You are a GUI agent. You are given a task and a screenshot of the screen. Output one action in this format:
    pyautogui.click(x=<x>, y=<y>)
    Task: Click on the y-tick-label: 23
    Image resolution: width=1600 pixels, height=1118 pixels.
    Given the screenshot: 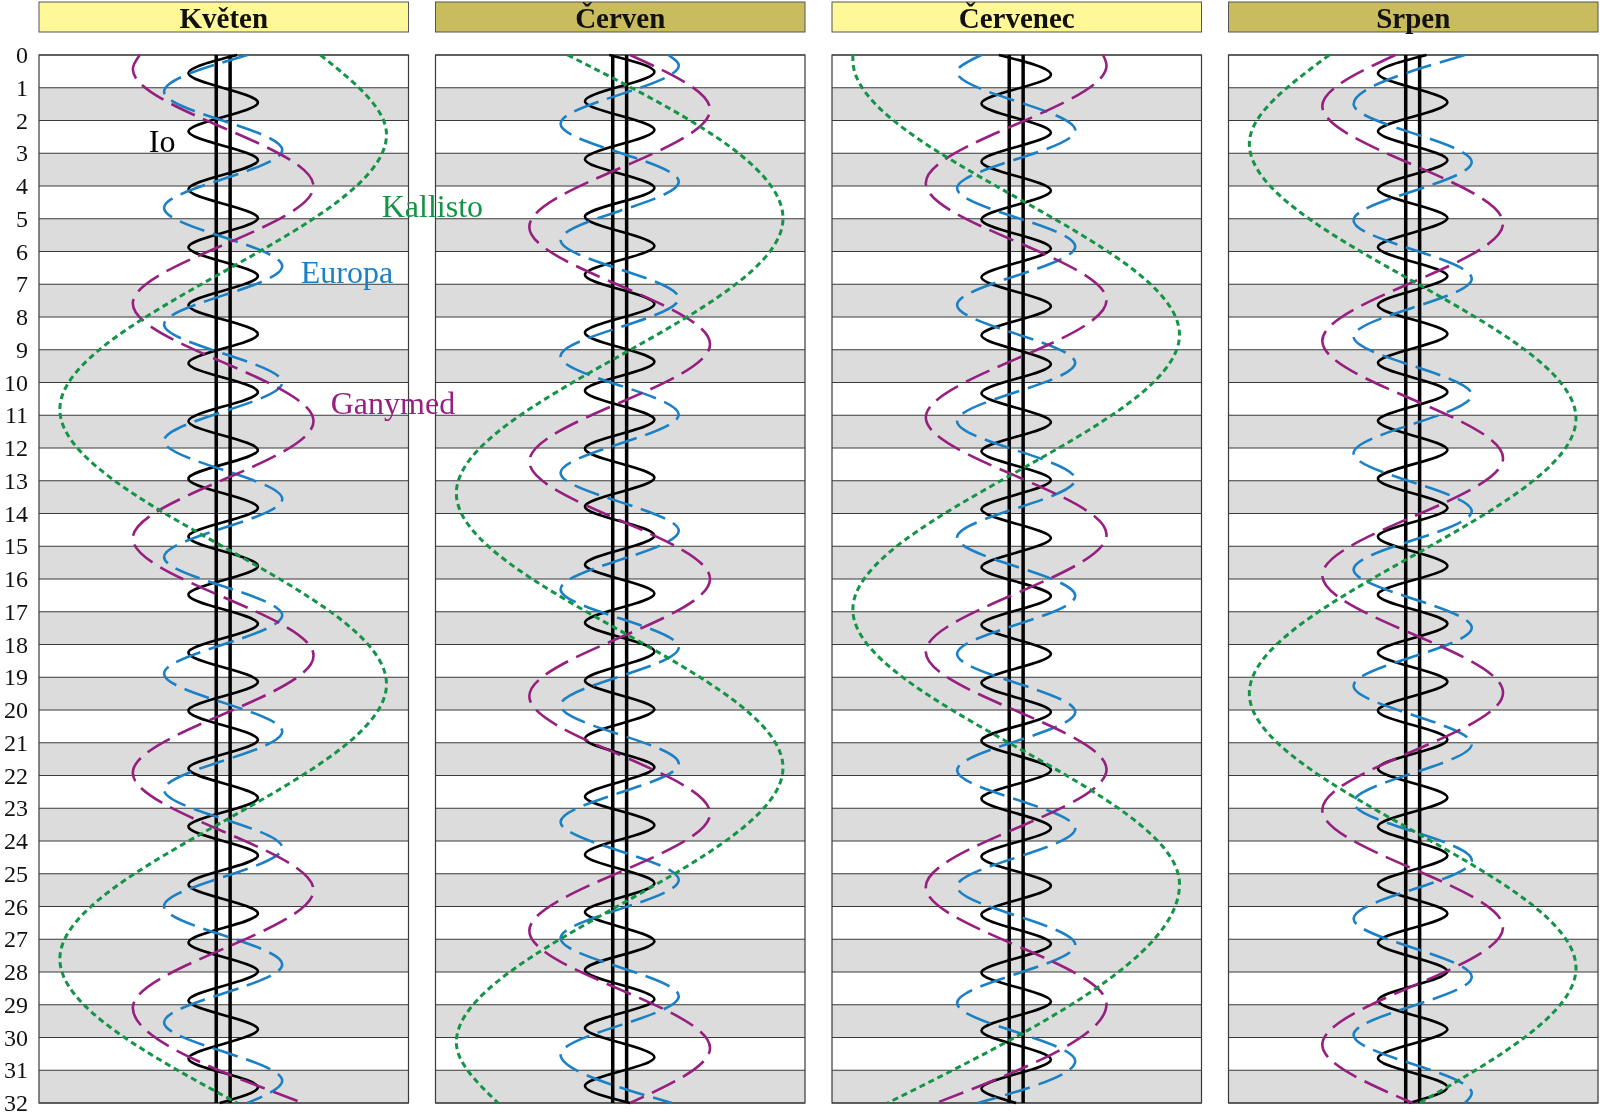 What is the action you would take?
    pyautogui.click(x=16, y=808)
    